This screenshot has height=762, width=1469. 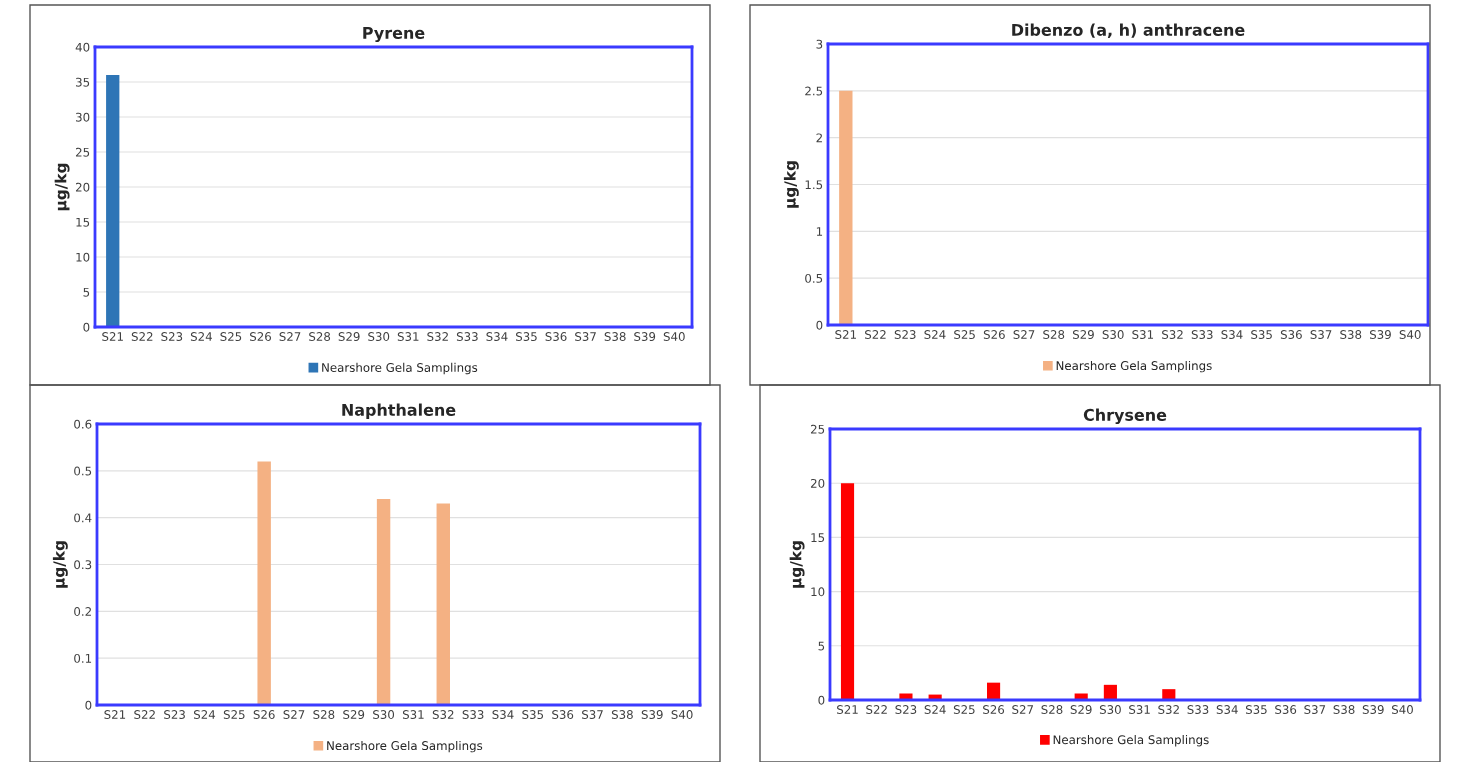 What do you see at coordinates (83, 518) in the screenshot?
I see `y-tick-label: 0.4` at bounding box center [83, 518].